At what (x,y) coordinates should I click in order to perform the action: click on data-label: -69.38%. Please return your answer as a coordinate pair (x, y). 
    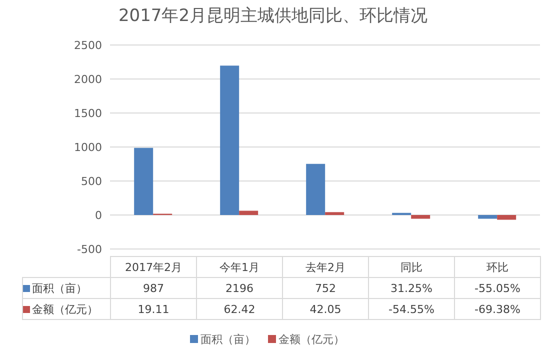
    Looking at the image, I should click on (497, 309).